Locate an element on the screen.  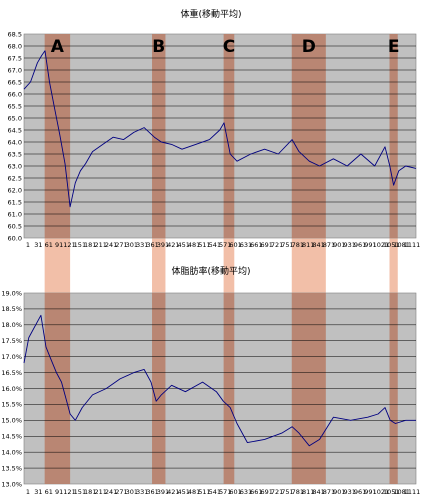
y-tick-label: 68.5 is located at coordinates (15, 34).